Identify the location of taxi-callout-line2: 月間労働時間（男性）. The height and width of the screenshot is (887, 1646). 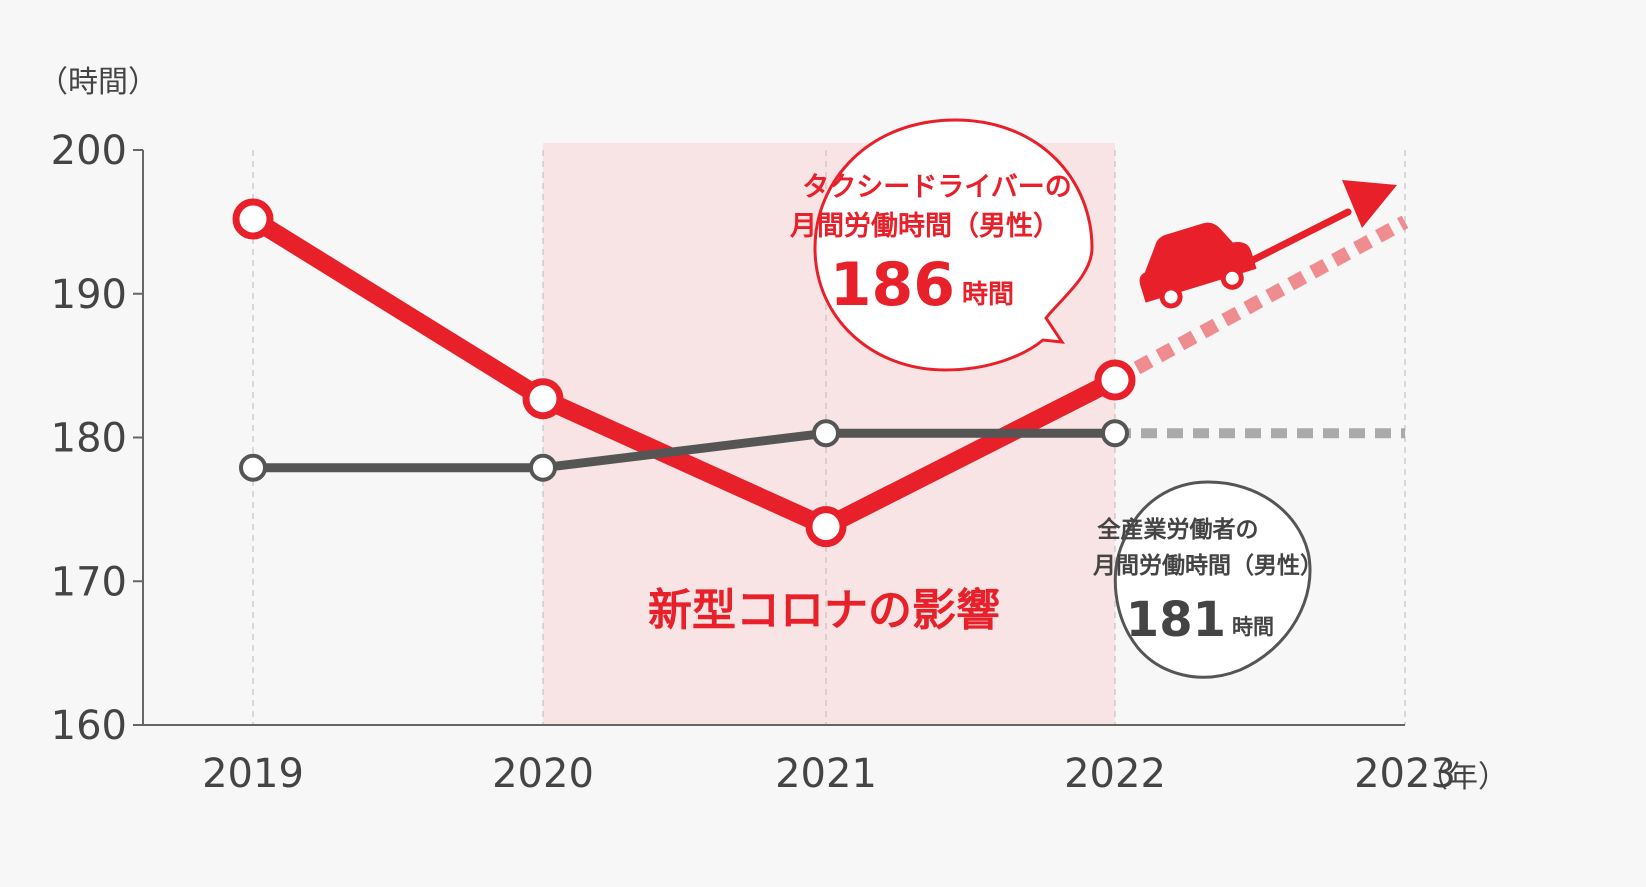
(924, 226).